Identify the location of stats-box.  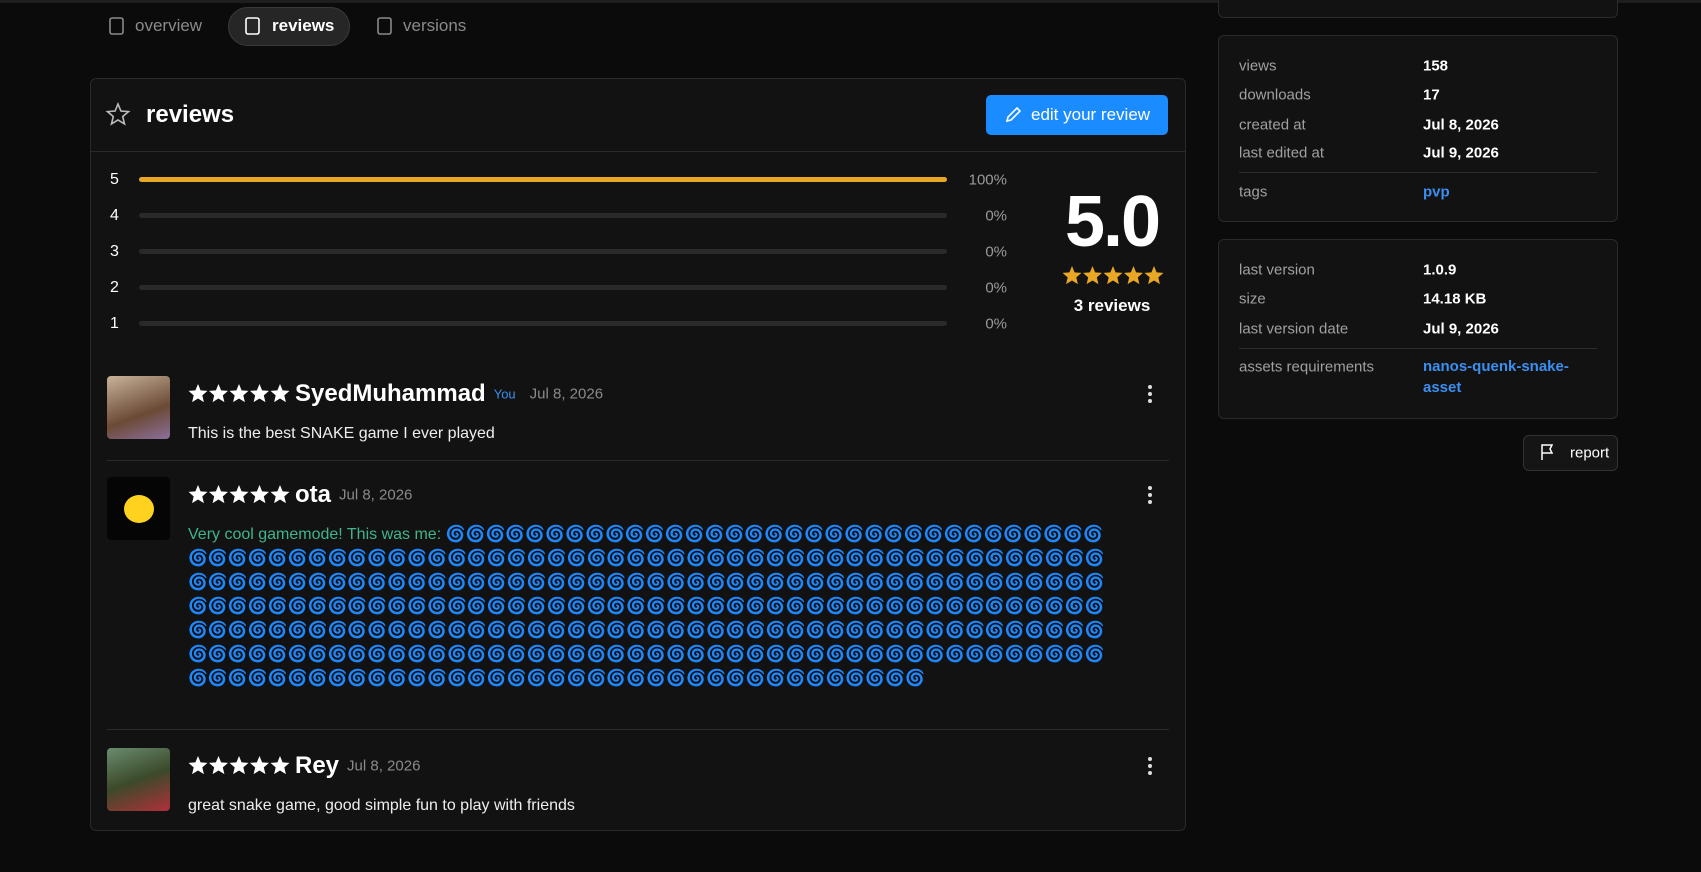
(1418, 128).